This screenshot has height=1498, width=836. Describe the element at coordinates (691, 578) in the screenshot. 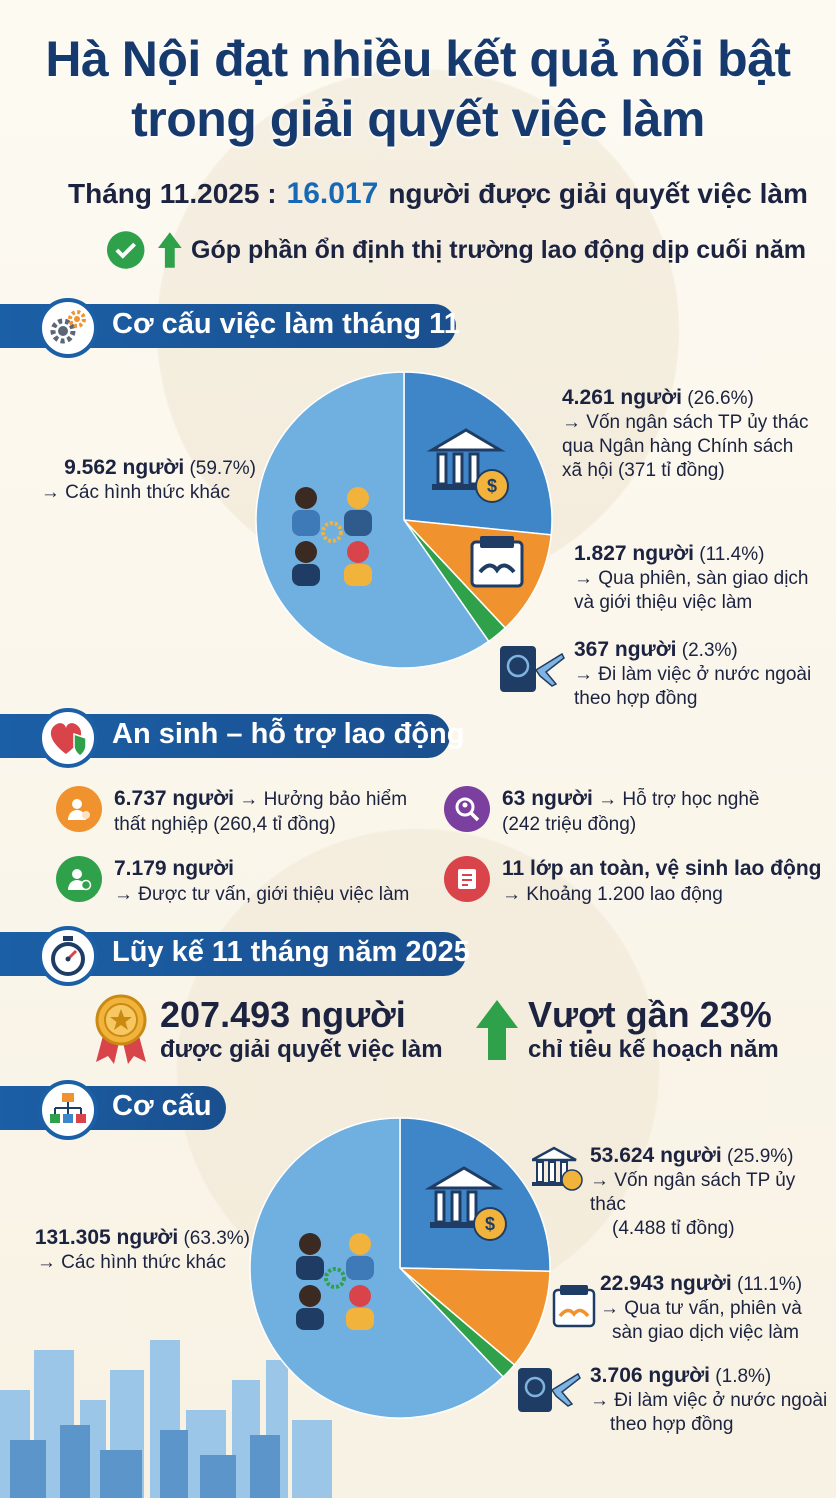

I see `annotation-desc: → Qua phiên, sàn giao dịch` at that location.